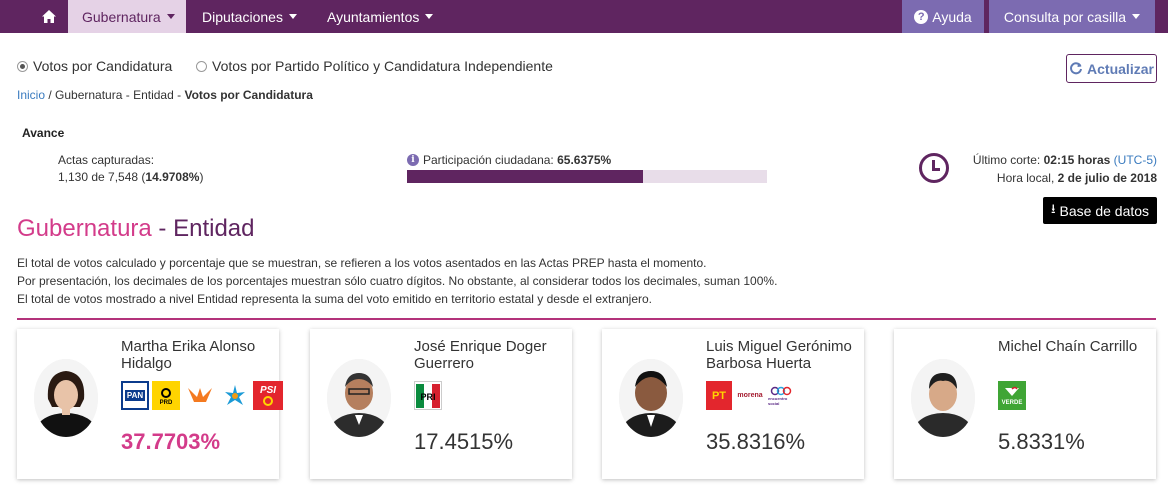 This screenshot has width=1168, height=486. What do you see at coordinates (1025, 178) in the screenshot?
I see `local-label: Hora local,` at bounding box center [1025, 178].